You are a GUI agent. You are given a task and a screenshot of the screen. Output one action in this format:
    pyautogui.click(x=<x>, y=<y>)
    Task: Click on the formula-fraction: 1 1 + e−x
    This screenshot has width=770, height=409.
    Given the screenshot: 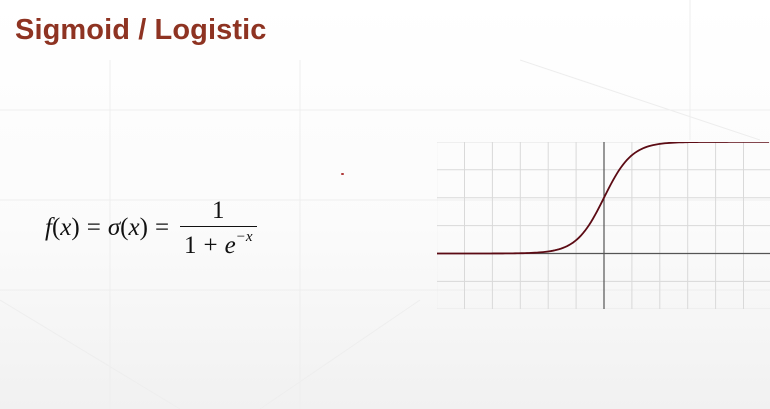 What is the action you would take?
    pyautogui.click(x=218, y=228)
    